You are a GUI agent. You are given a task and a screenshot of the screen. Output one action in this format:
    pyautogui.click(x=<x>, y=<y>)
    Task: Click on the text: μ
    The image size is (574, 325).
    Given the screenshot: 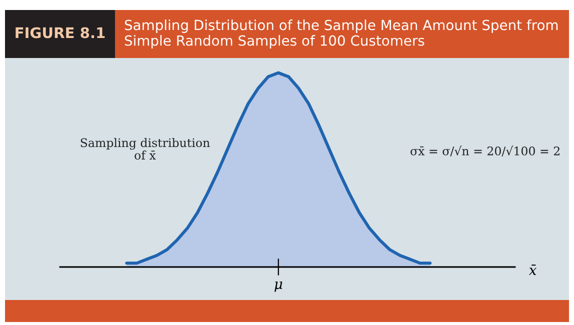 What is the action you would take?
    pyautogui.click(x=278, y=287)
    